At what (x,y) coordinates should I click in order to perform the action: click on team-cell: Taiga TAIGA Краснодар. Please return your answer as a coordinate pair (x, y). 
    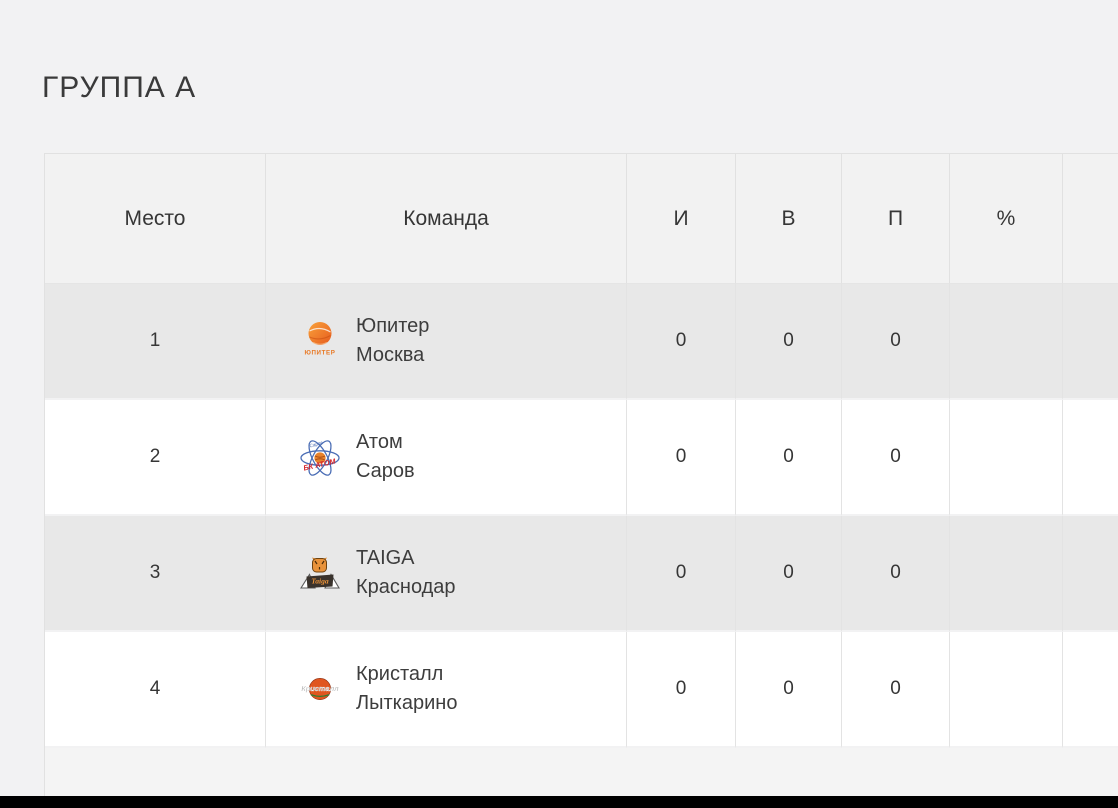
    Looking at the image, I should click on (446, 574).